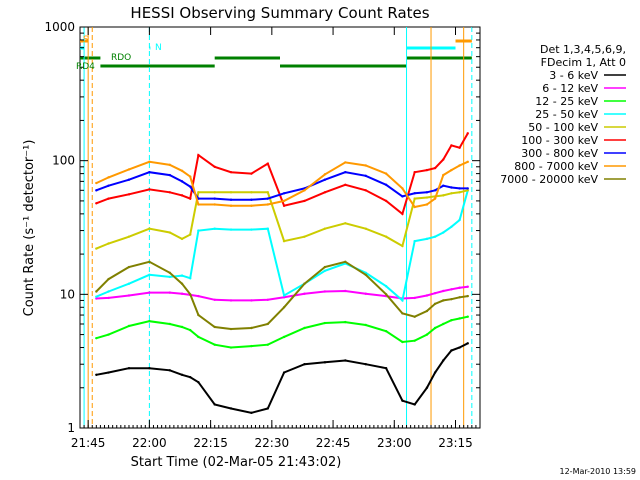 This screenshot has height=480, width=640. I want to click on y-tick-label-1: 10, so click(67, 294).